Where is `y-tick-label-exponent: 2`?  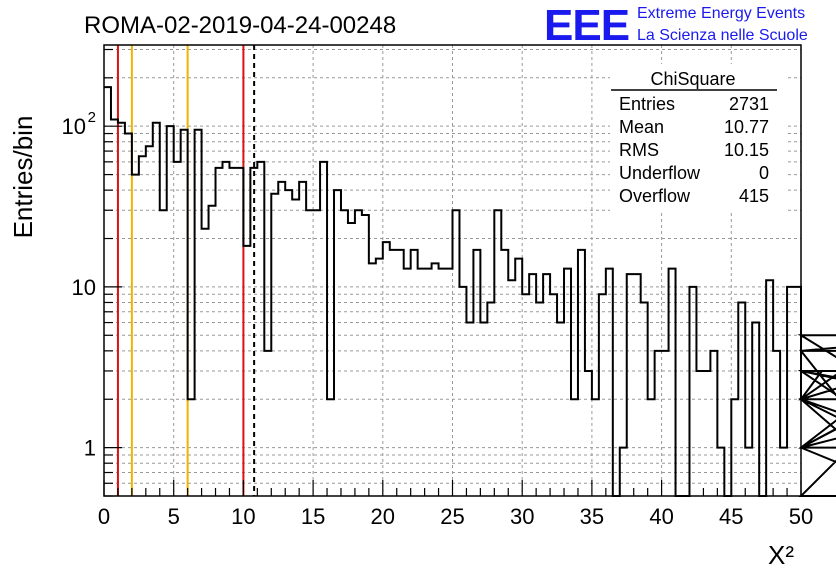
y-tick-label-exponent: 2 is located at coordinates (92, 117).